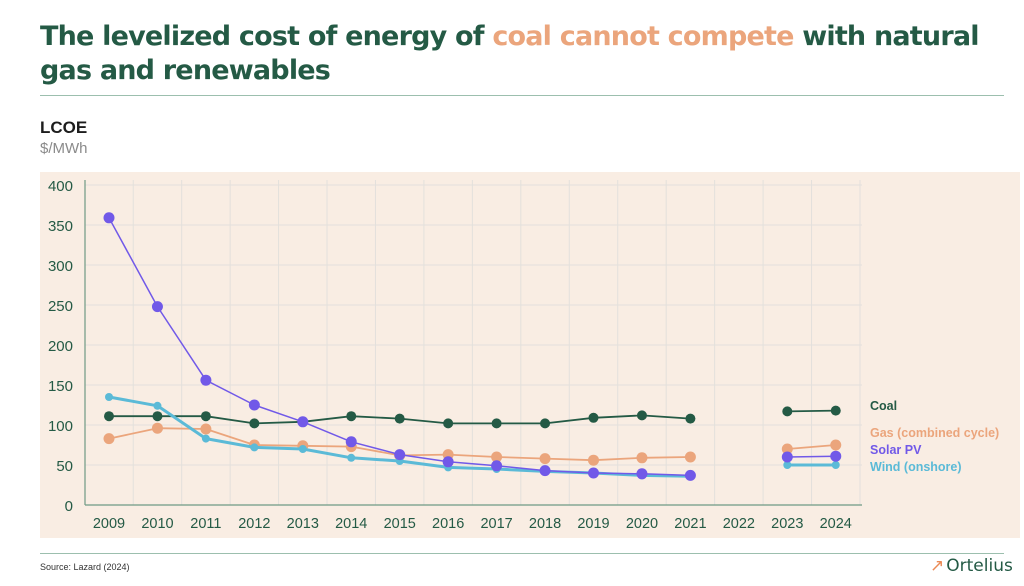 This screenshot has width=1024, height=586. What do you see at coordinates (266, 36) in the screenshot?
I see `title-text: The levelized cost of energy of` at bounding box center [266, 36].